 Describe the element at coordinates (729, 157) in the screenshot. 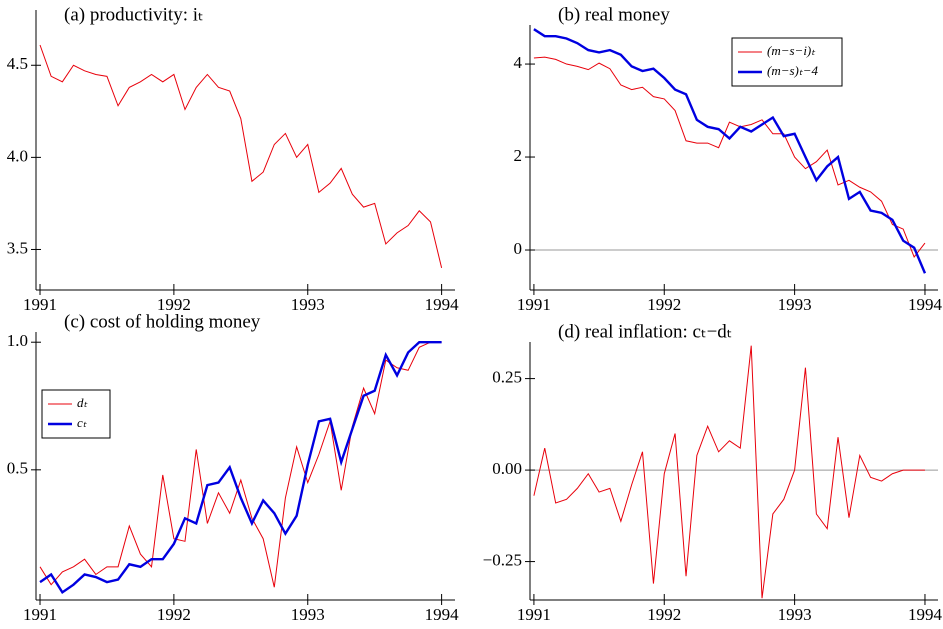

I see `series-line` at that location.